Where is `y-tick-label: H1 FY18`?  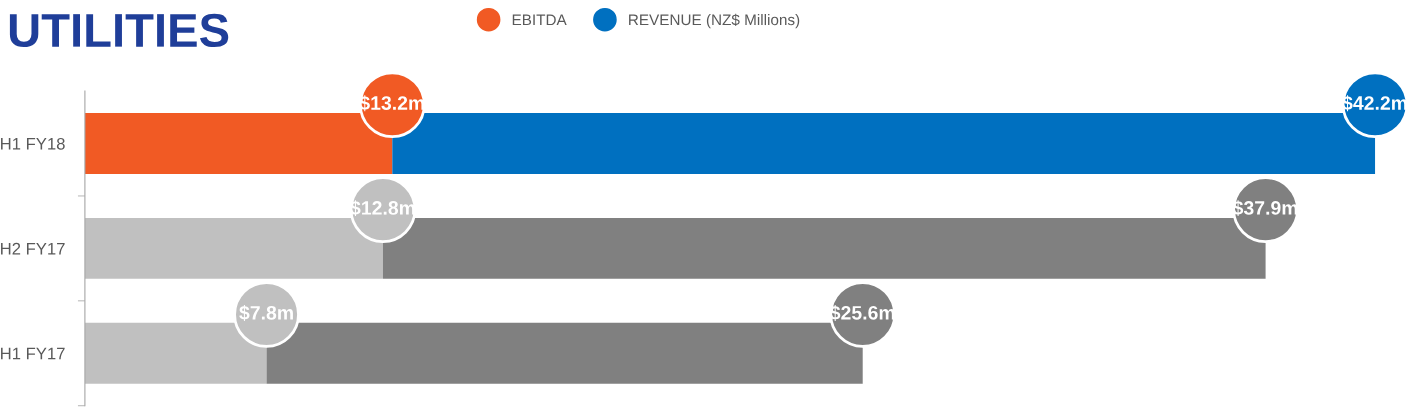
y-tick-label: H1 FY18 is located at coordinates (33, 143).